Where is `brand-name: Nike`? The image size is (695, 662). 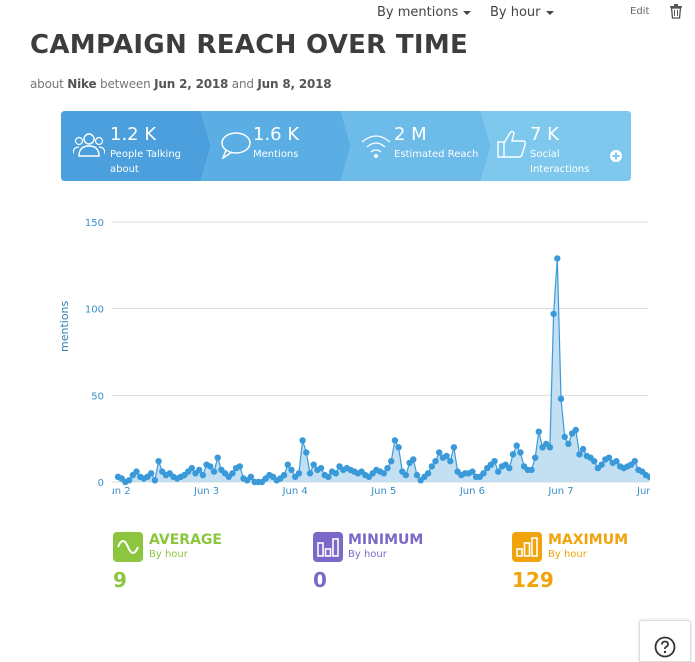
brand-name: Nike is located at coordinates (82, 84).